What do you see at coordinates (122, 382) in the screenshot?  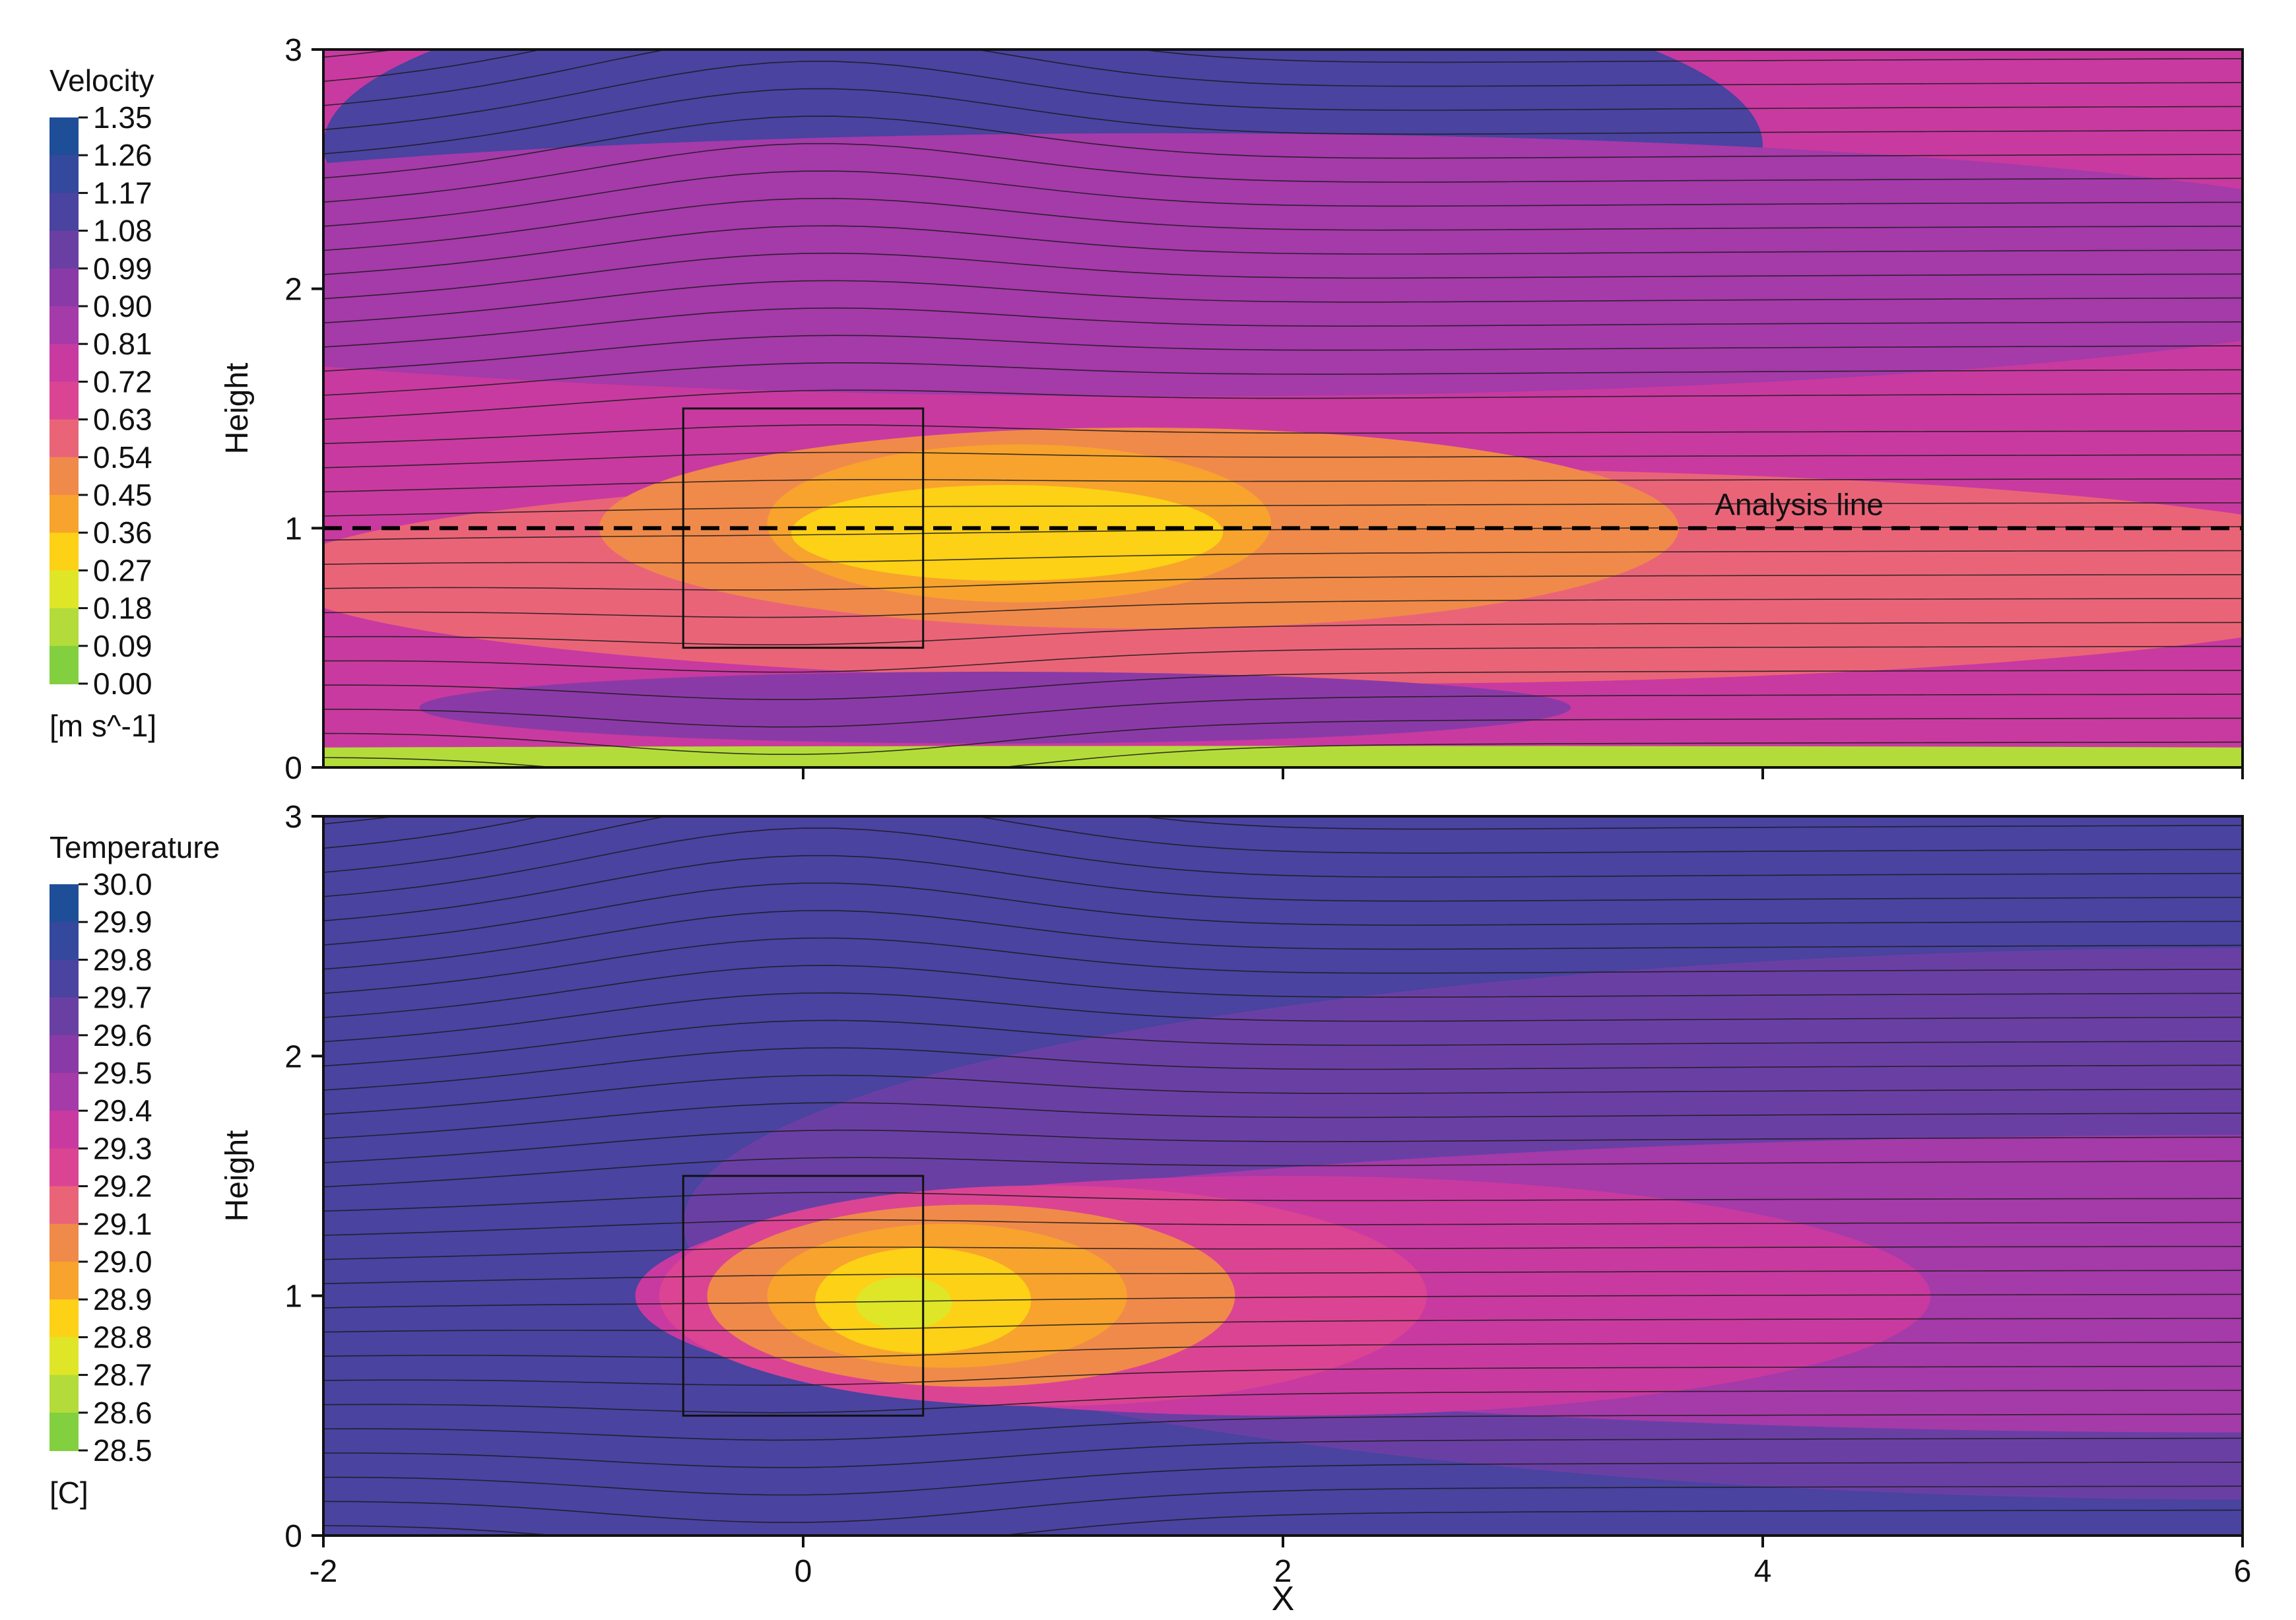 I see `colorbar-label: 0.72` at bounding box center [122, 382].